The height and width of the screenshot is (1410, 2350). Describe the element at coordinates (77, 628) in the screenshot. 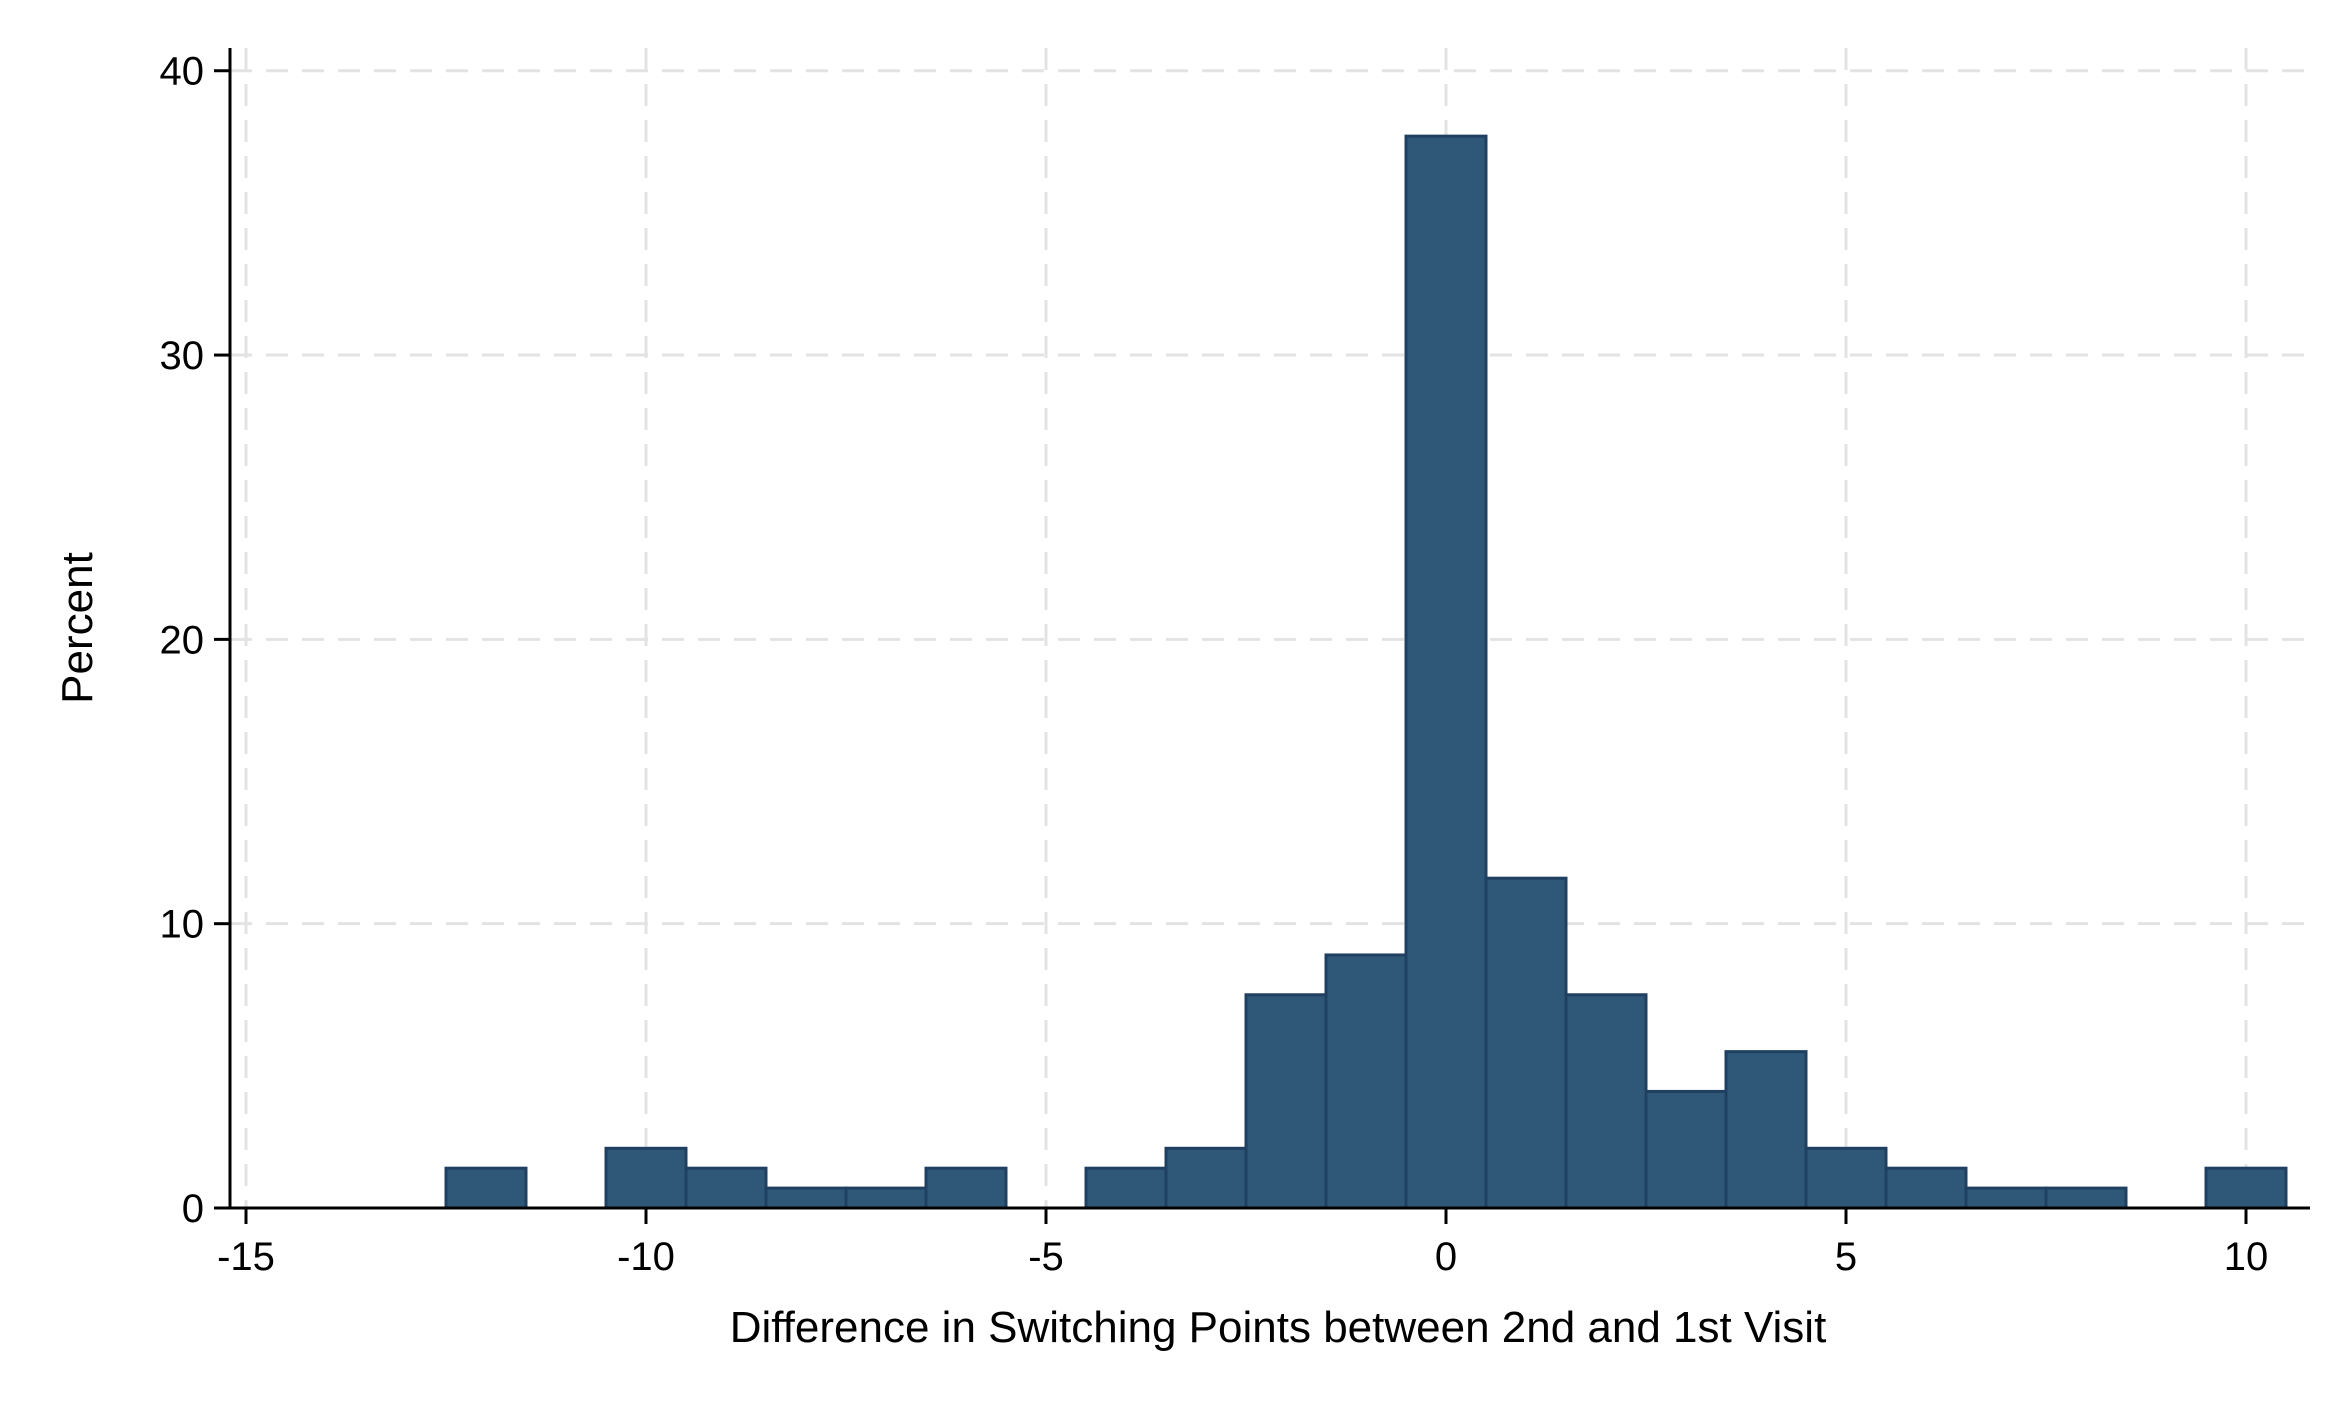

I see `y-axis-title: Percent` at that location.